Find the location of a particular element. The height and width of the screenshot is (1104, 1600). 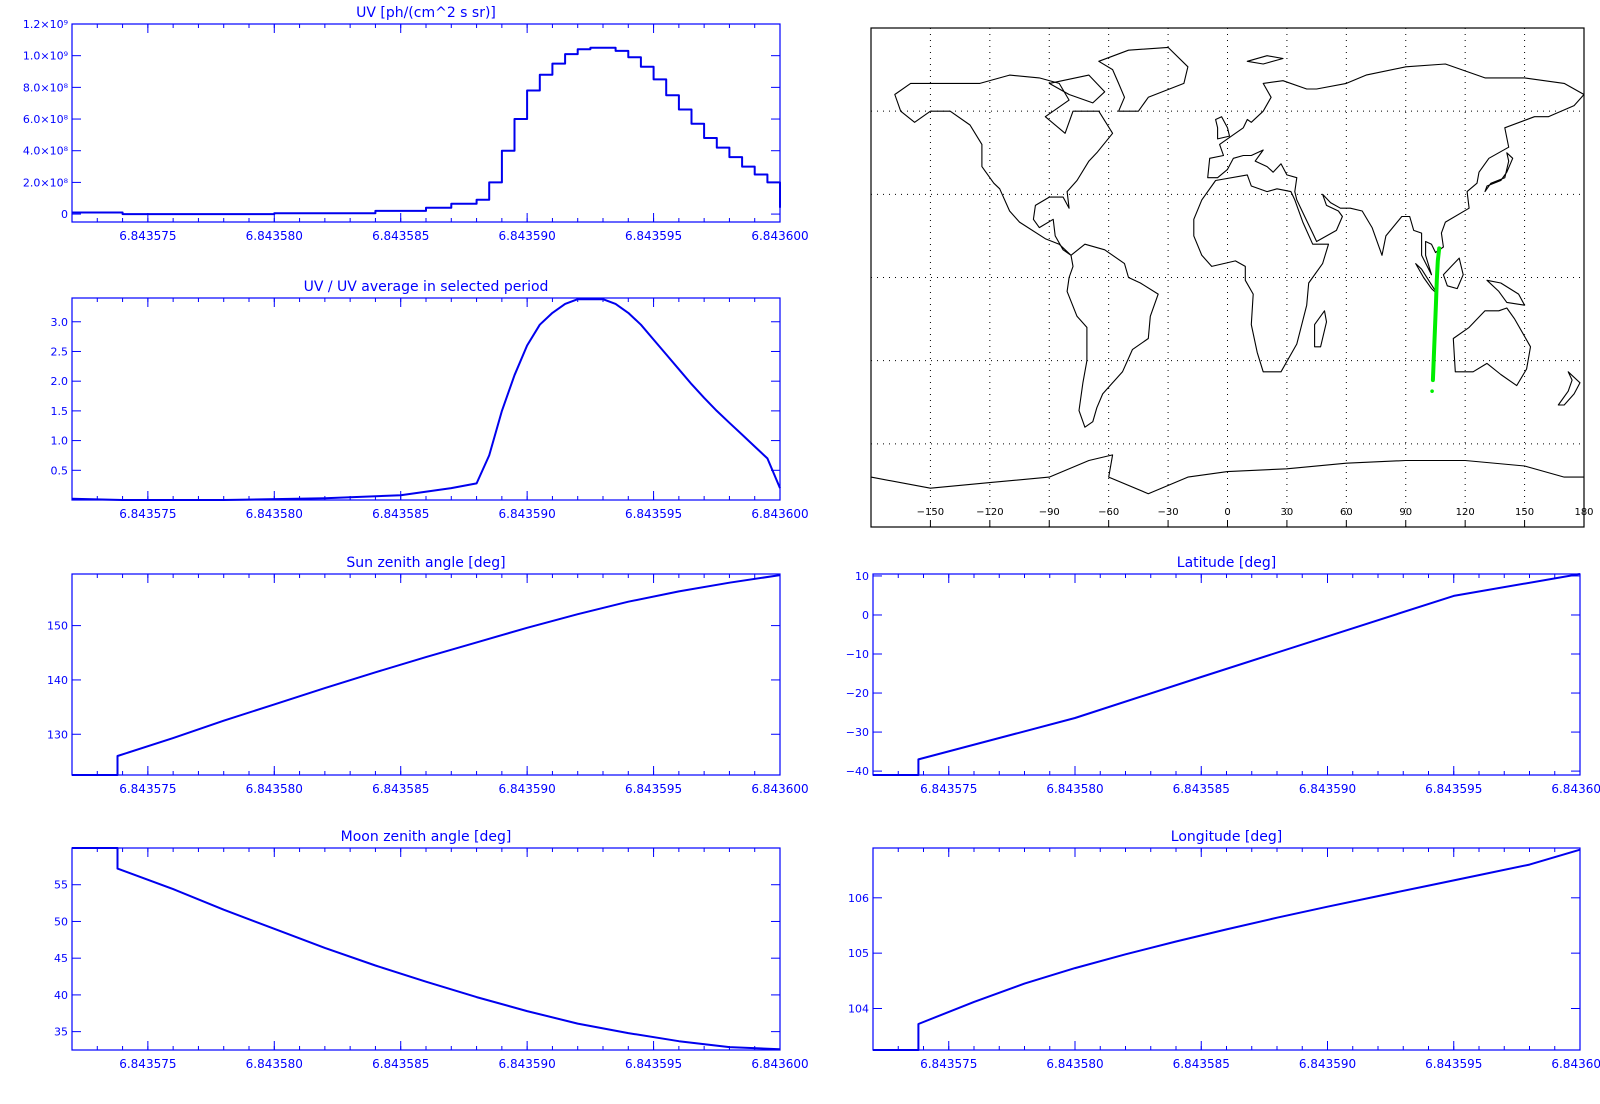

uv-y-tick-label: 4.0×10⁸ is located at coordinates (46, 151).